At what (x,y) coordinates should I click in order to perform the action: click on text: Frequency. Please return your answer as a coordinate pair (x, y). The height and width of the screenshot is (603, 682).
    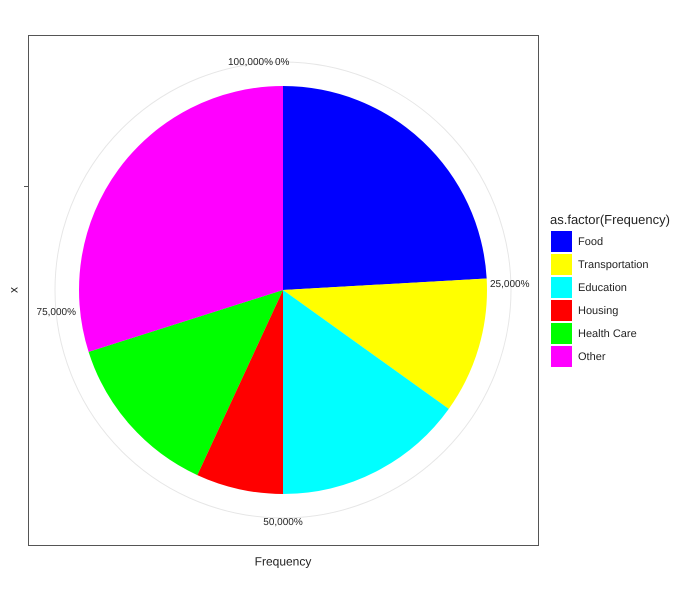
    Looking at the image, I should click on (283, 561).